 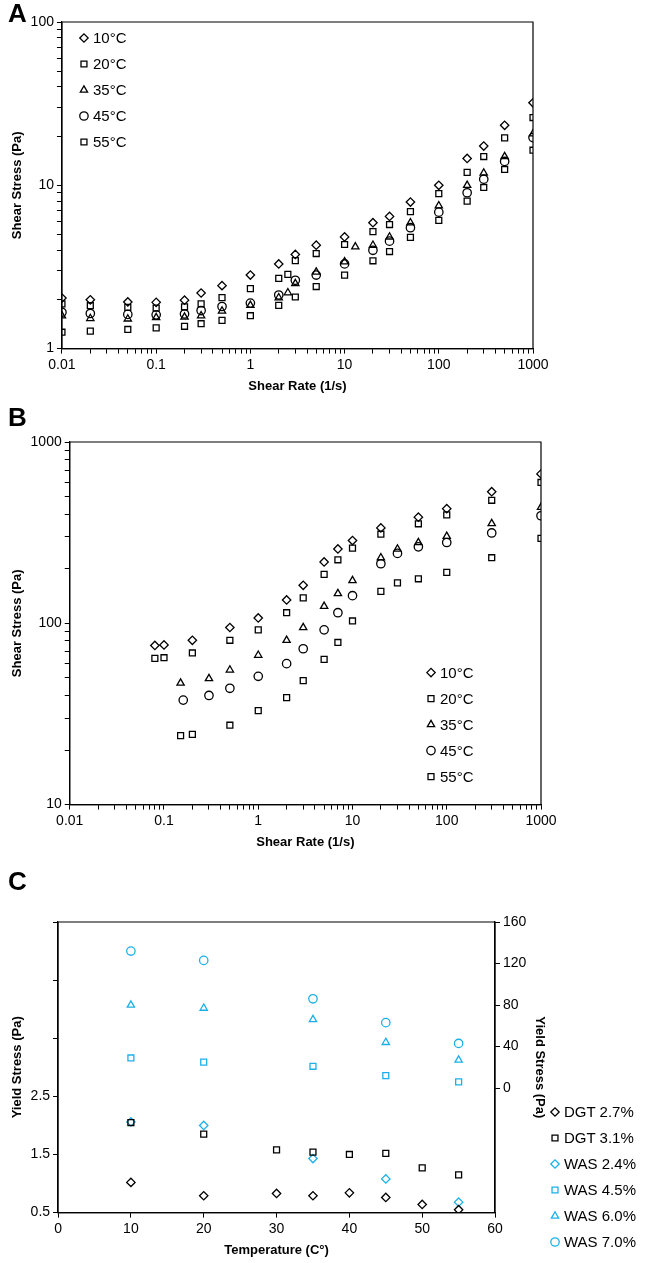 I want to click on x-tick-label: 0, so click(x=58, y=1227).